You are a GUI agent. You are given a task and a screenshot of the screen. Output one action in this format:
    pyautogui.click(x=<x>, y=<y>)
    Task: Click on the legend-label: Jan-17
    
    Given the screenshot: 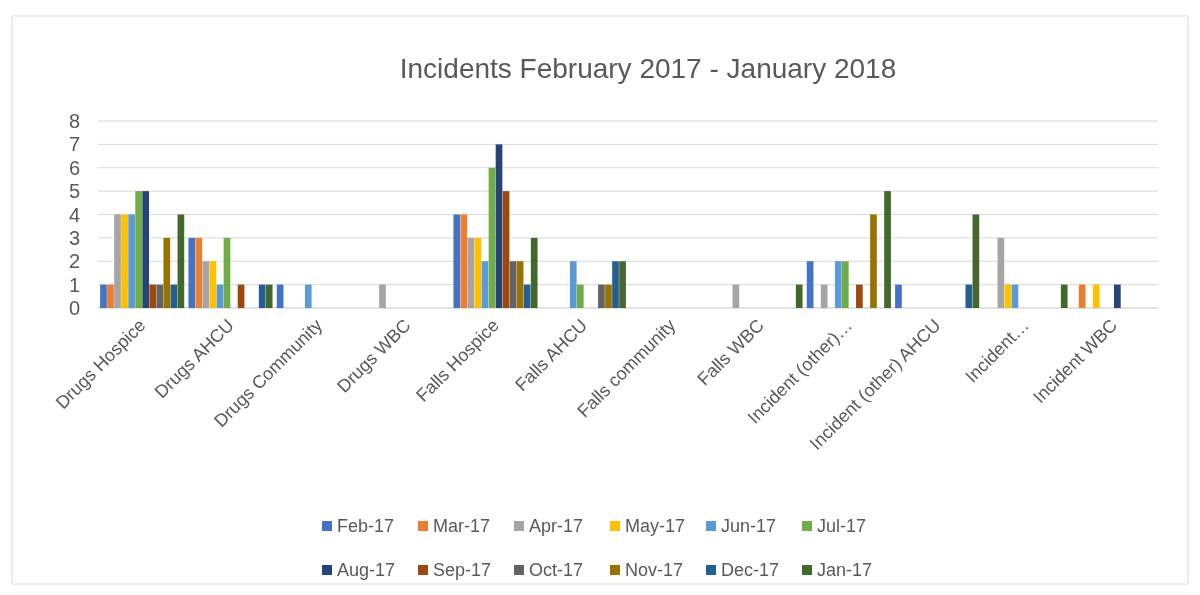 What is the action you would take?
    pyautogui.click(x=845, y=570)
    